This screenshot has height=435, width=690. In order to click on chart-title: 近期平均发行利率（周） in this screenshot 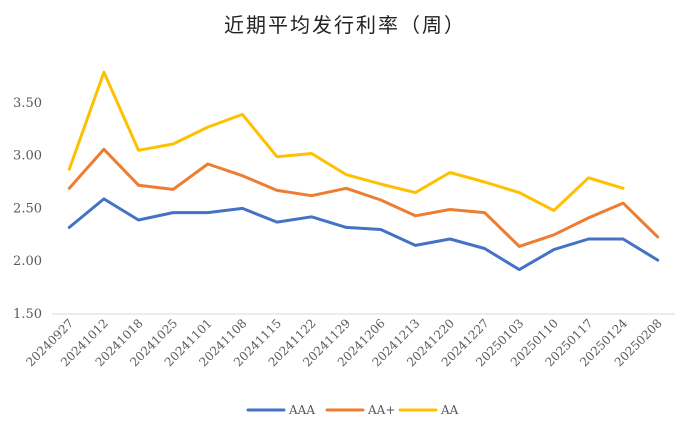, I will do `click(345, 25)`.